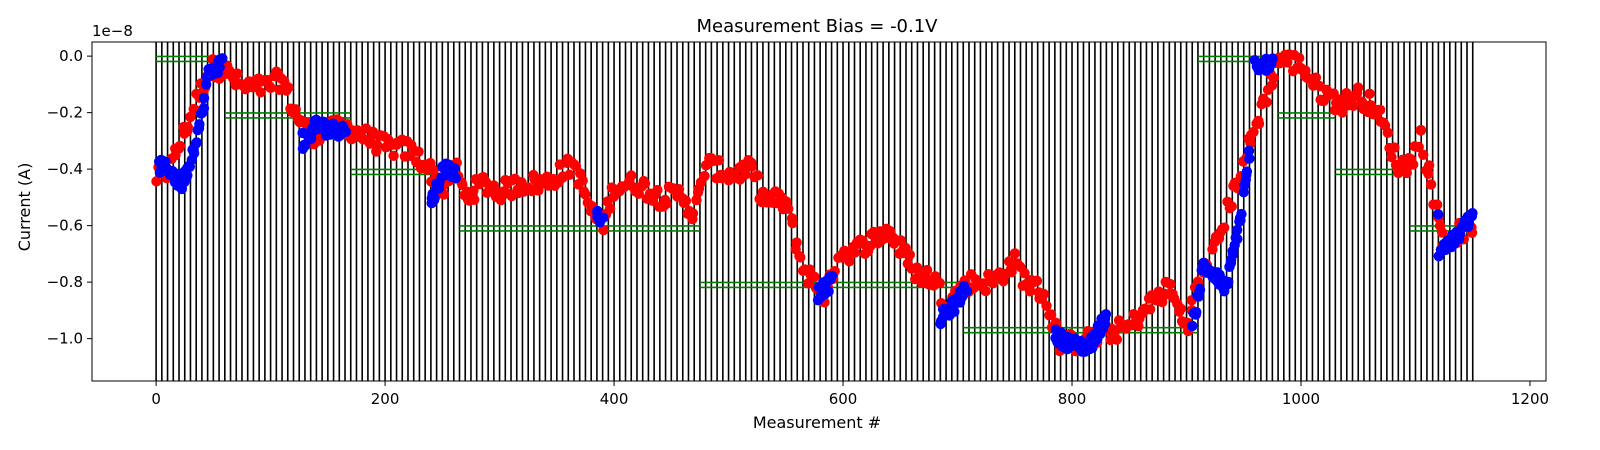  Describe the element at coordinates (1072, 399) in the screenshot. I see `x-tick-label: 800` at that location.